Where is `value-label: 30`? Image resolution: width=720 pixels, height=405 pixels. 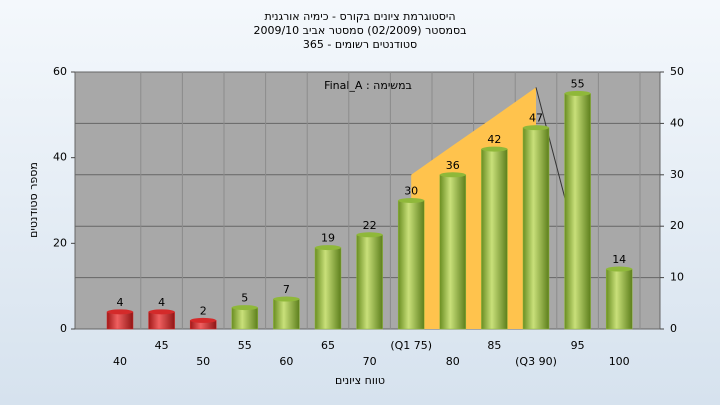 value-label: 30 is located at coordinates (411, 191).